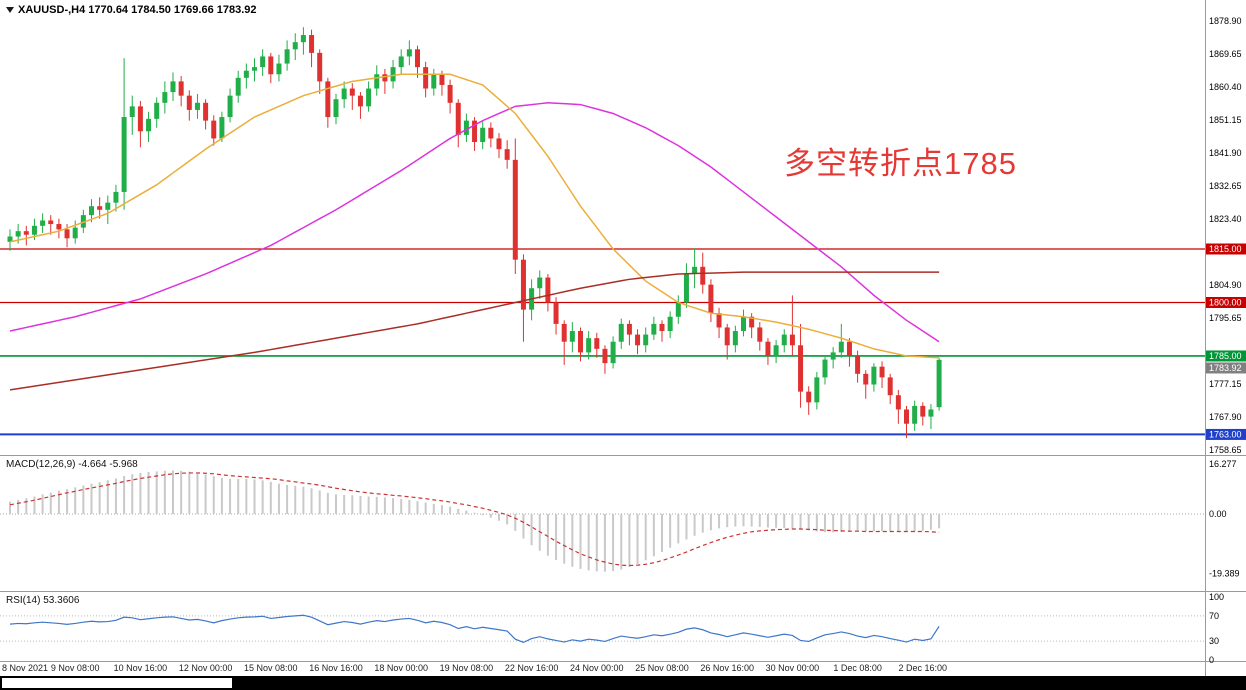  Describe the element at coordinates (467, 668) in the screenshot. I see `time-label: 19 Nov 08:00` at that location.